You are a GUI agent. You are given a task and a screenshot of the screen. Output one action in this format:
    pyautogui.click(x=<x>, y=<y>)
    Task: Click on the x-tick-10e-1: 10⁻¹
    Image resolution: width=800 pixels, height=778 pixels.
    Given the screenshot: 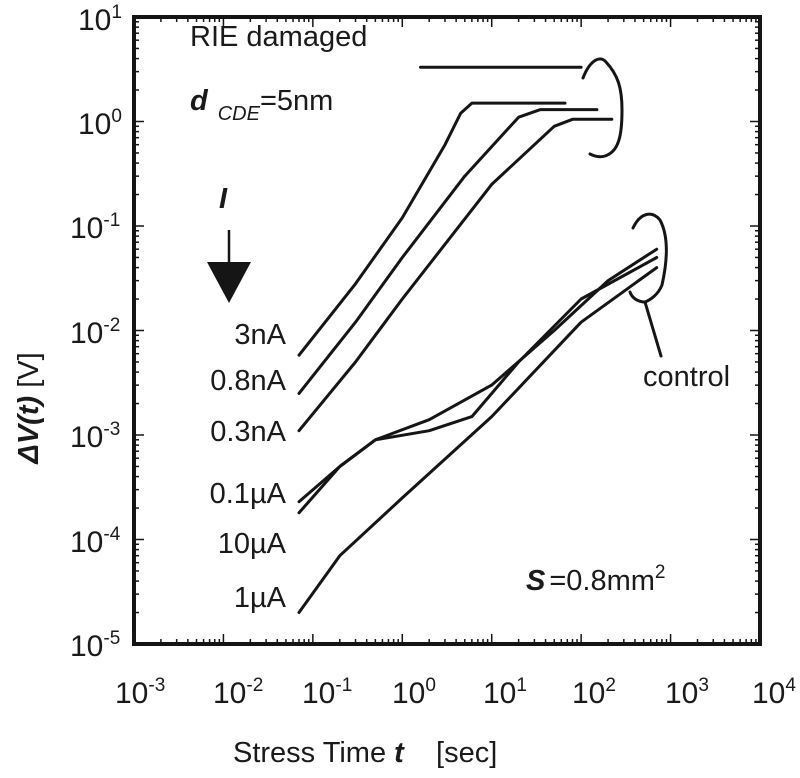 What is the action you would take?
    pyautogui.click(x=327, y=692)
    